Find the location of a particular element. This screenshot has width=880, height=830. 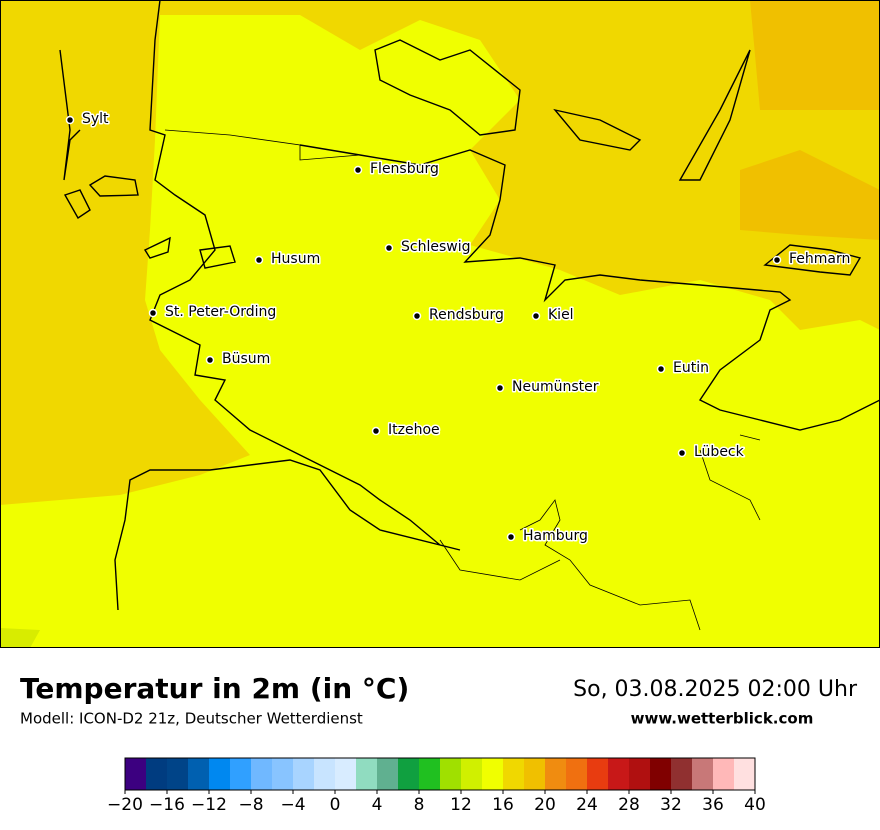

city-label: Fehmarn is located at coordinates (819, 259).